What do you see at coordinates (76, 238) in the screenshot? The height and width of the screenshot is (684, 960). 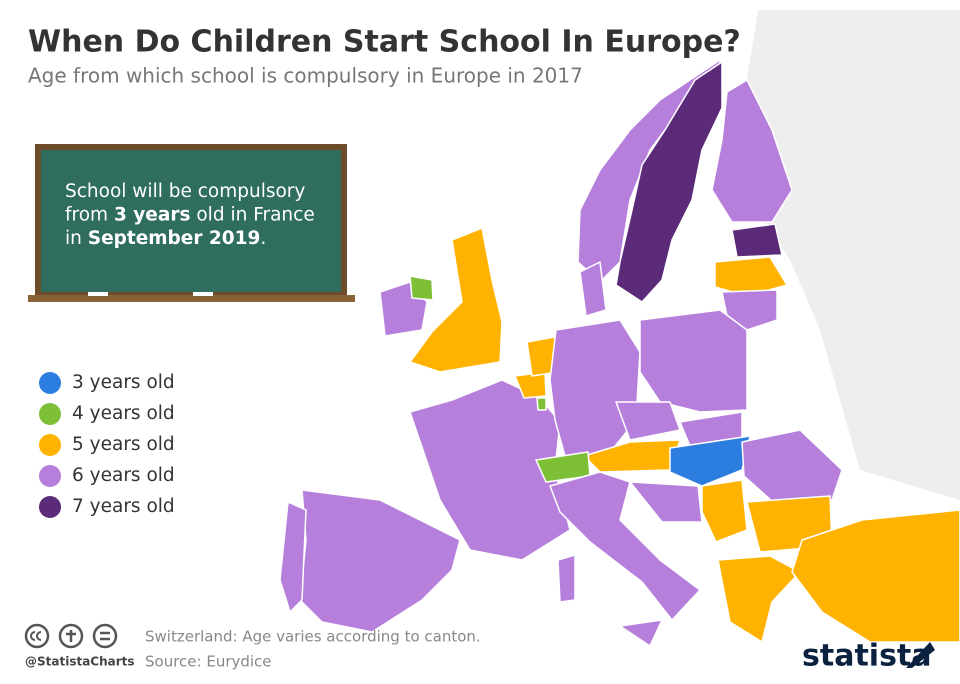 I see `board-text-part: in` at bounding box center [76, 238].